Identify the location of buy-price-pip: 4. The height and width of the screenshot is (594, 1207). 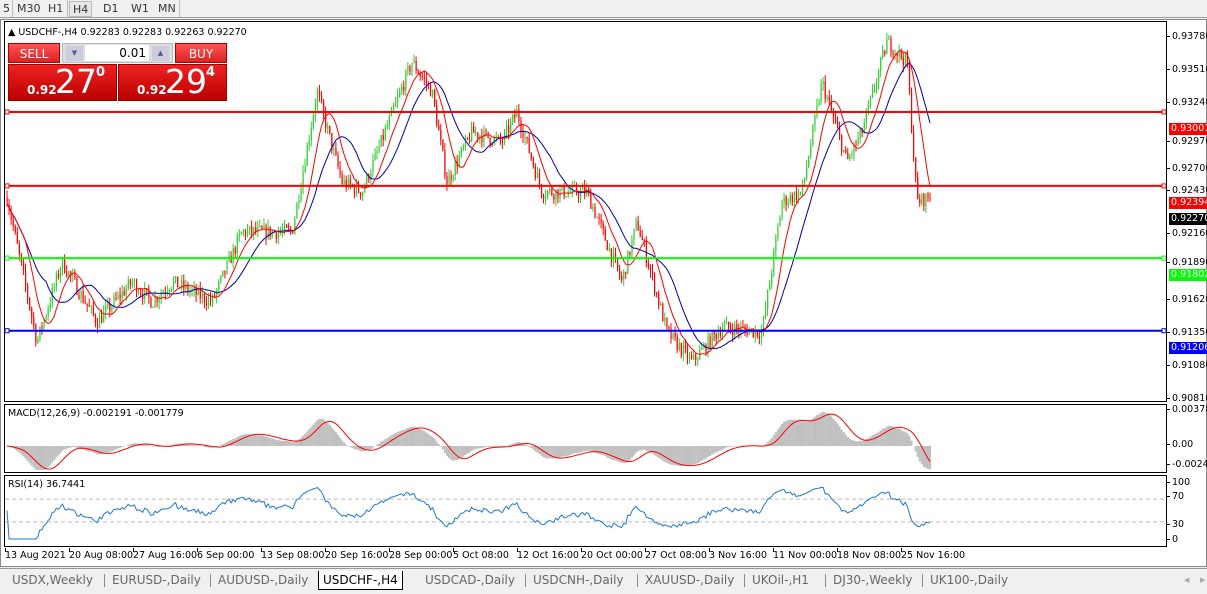
(211, 72).